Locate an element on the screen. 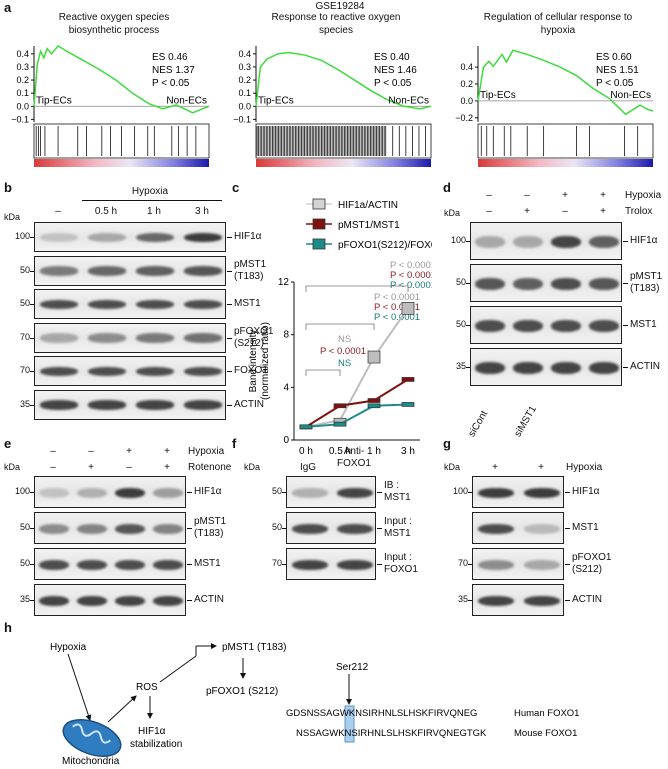 Image resolution: width=668 pixels, height=769 pixels. gsea-title: hypoxia is located at coordinates (558, 30).